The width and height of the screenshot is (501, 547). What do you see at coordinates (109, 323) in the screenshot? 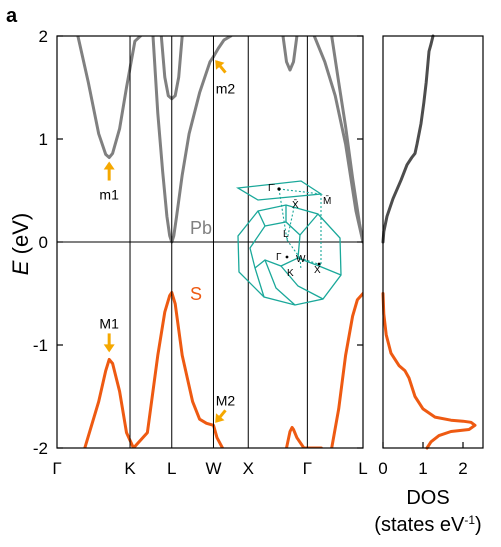
I see `M1-label: M1` at bounding box center [109, 323].